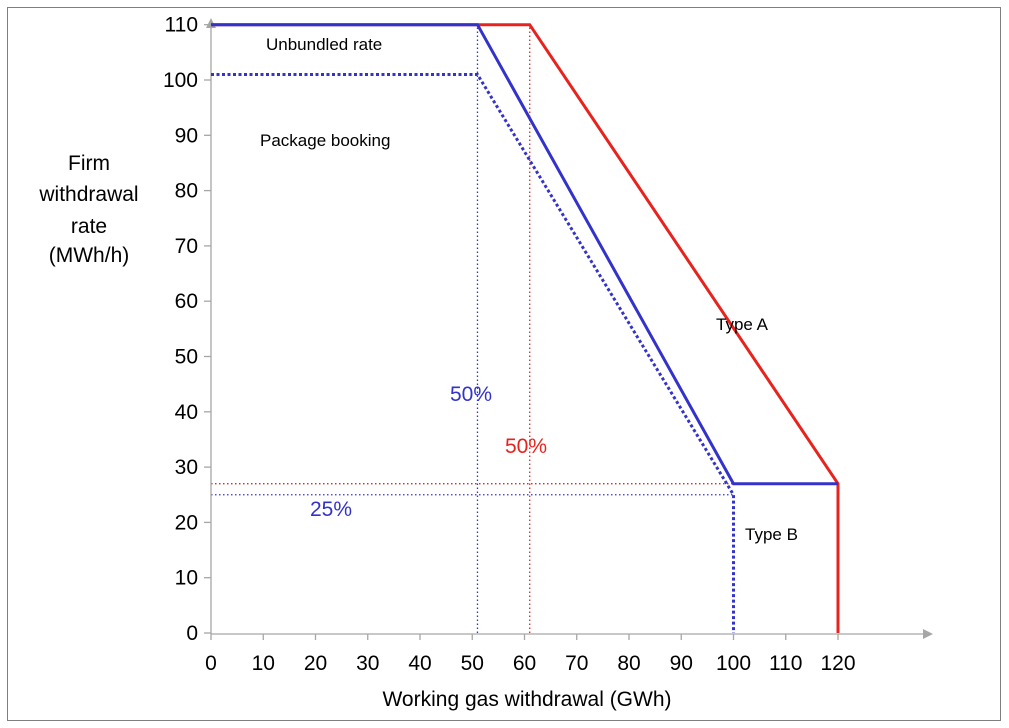 The height and width of the screenshot is (728, 1009). What do you see at coordinates (471, 394) in the screenshot?
I see `annotation-50pct-blue: 50%` at bounding box center [471, 394].